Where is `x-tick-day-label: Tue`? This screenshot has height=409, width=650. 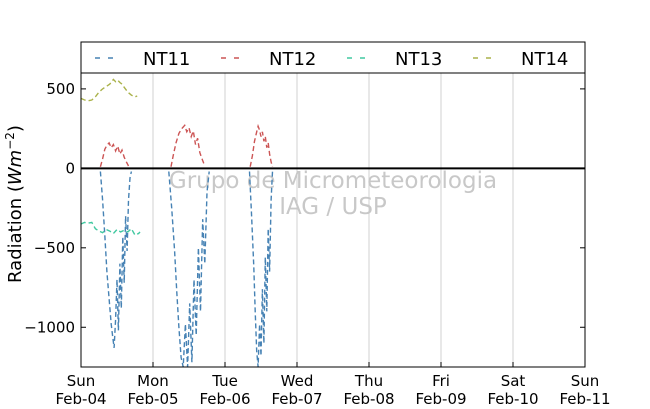 x-tick-day-label: Tue is located at coordinates (224, 381).